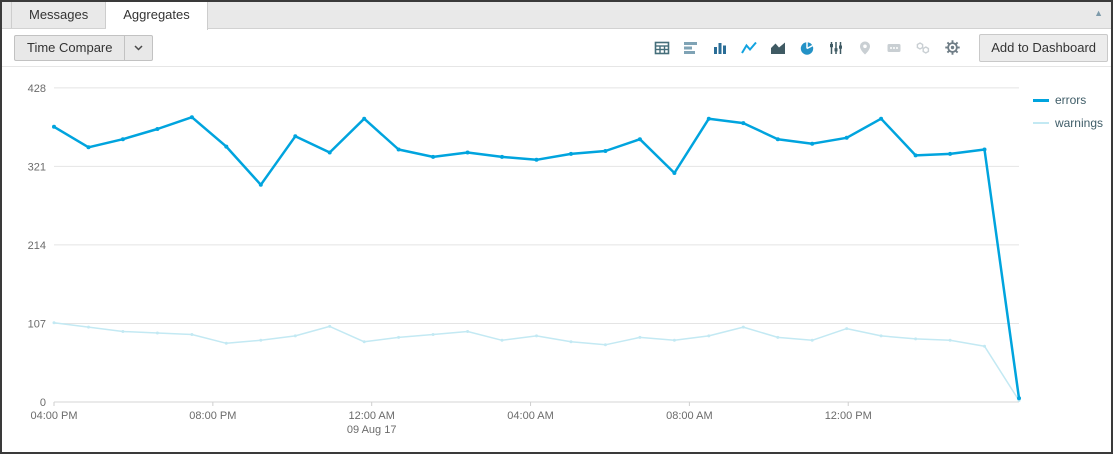  Describe the element at coordinates (1098, 13) in the screenshot. I see `panel-collapse-icon: ▲` at that location.